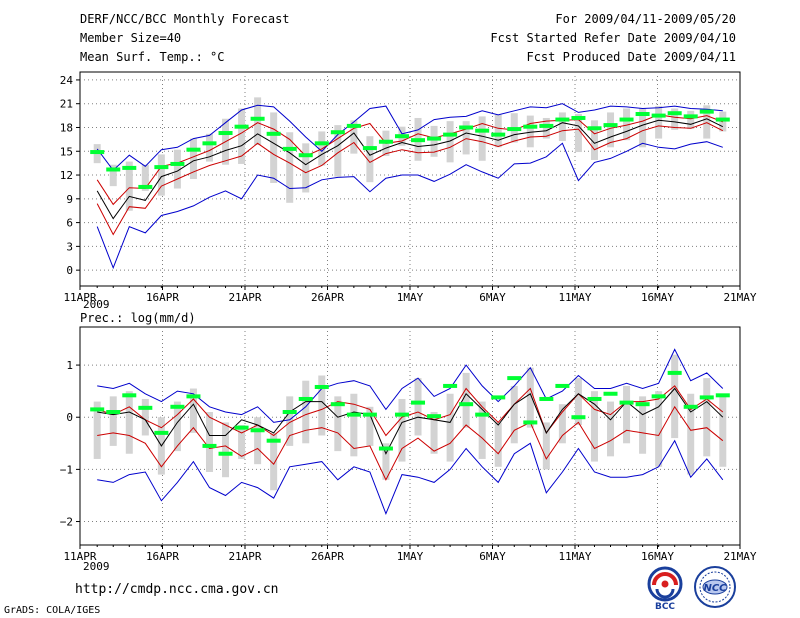 This screenshot has height=618, width=800. Describe the element at coordinates (410, 169) in the screenshot. I see `series-line-mean` at that location.